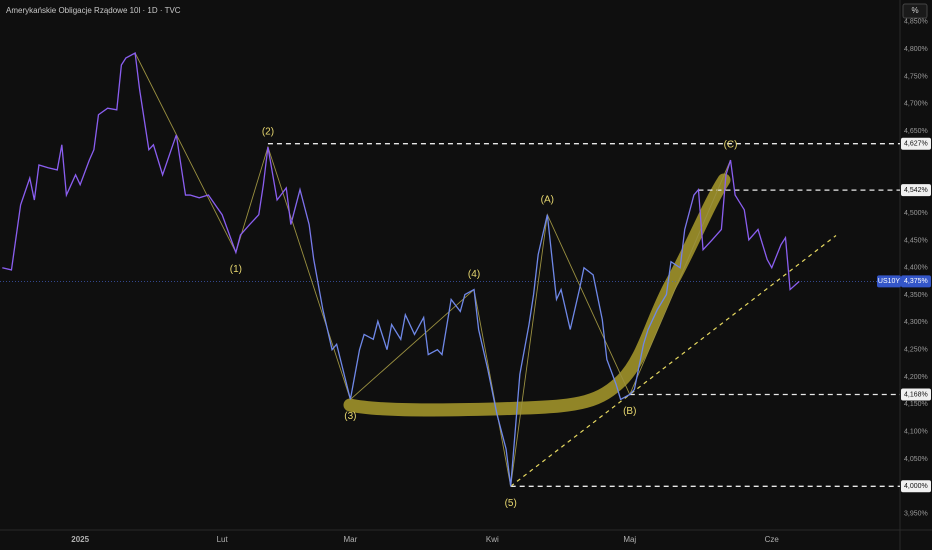  I want to click on level-label: 4,627%, so click(916, 144).